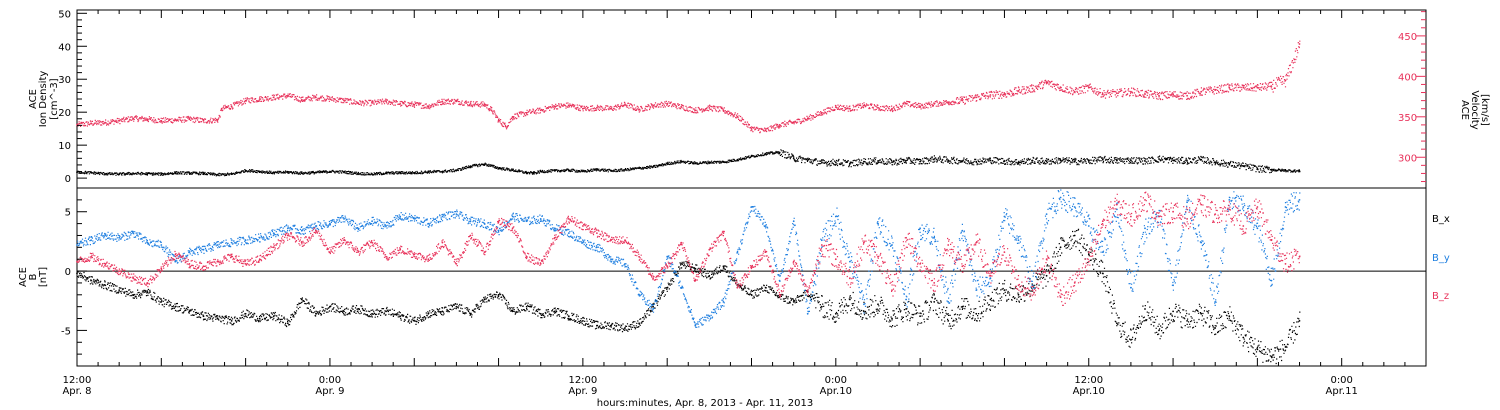 The image size is (1500, 410). Describe the element at coordinates (1088, 380) in the screenshot. I see `x-tick-time-label: 12:00` at that location.